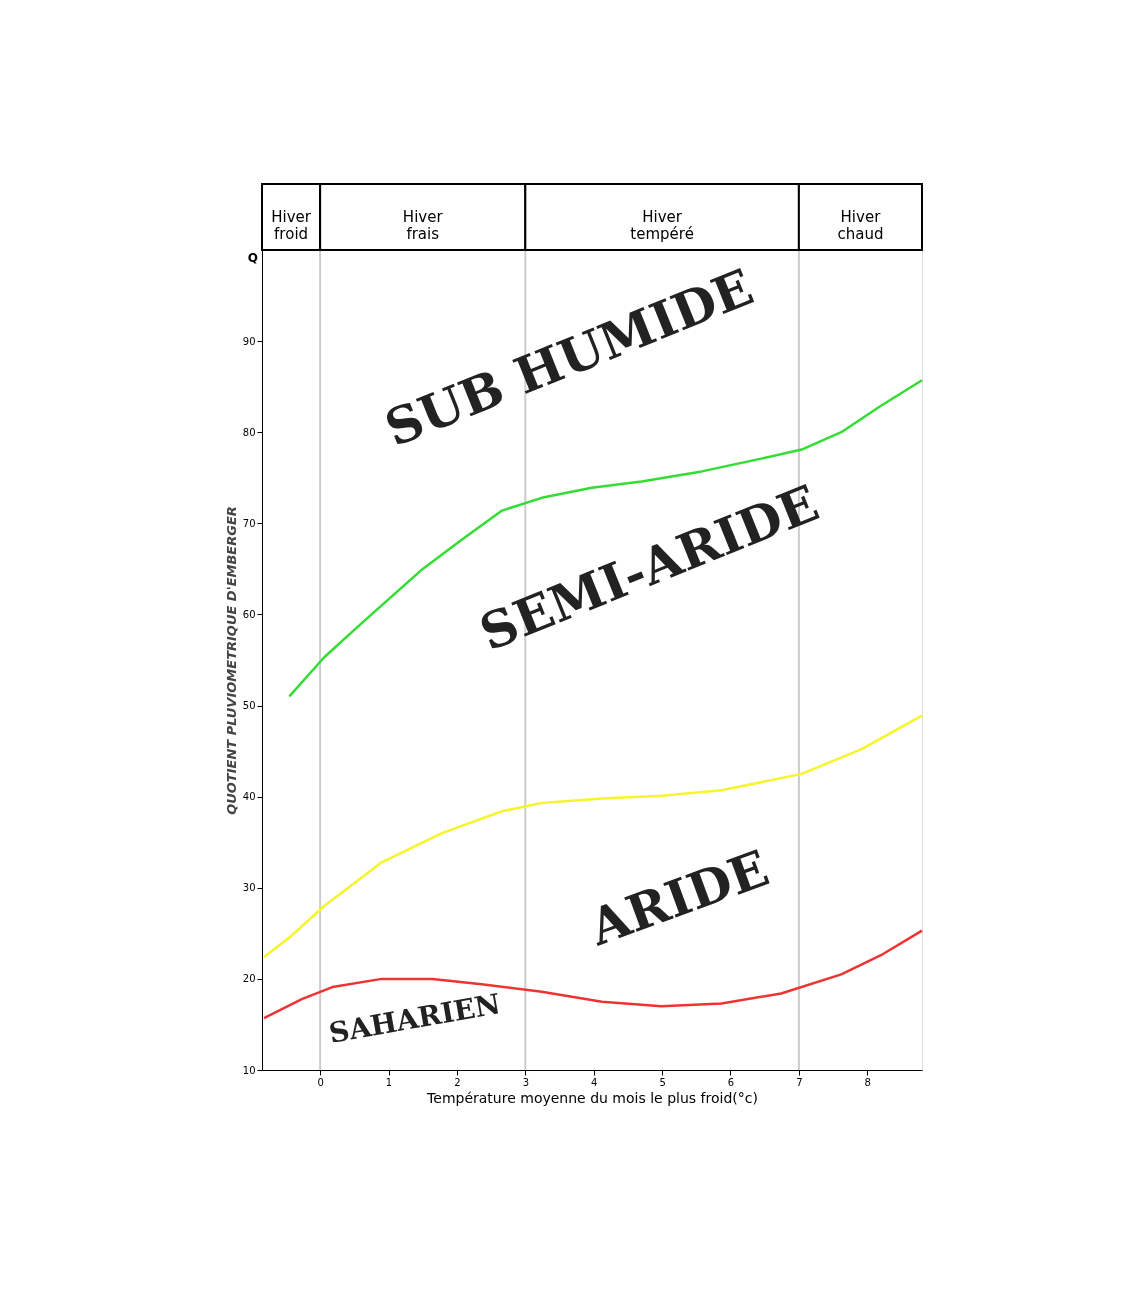  Describe the element at coordinates (249, 523) in the screenshot. I see `y-tick-label: 70` at that location.